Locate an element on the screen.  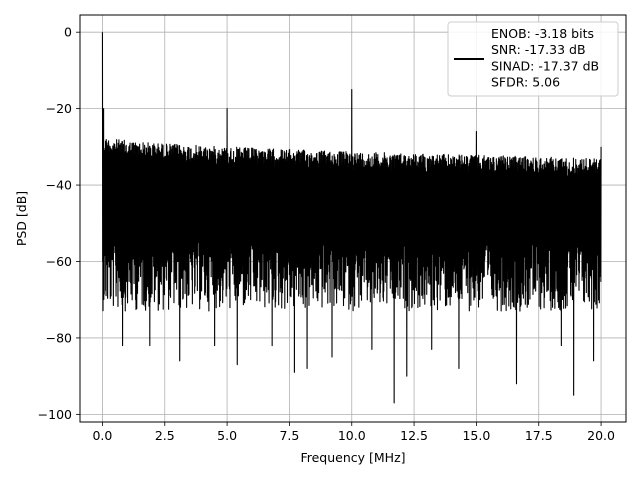
x-tick-label: 0.0 is located at coordinates (102, 435).